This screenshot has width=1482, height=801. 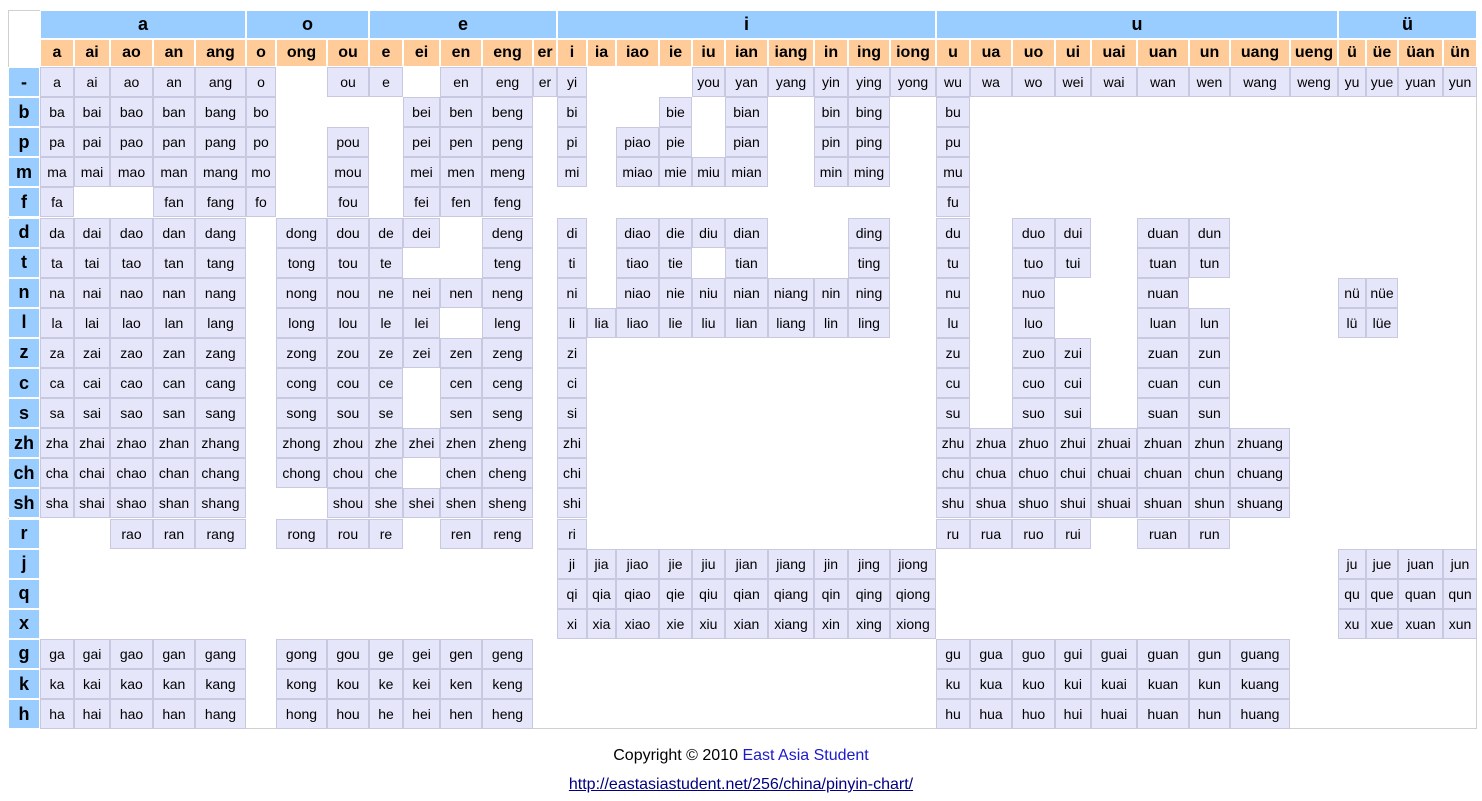 What do you see at coordinates (601, 53) in the screenshot?
I see `final-header: ia` at bounding box center [601, 53].